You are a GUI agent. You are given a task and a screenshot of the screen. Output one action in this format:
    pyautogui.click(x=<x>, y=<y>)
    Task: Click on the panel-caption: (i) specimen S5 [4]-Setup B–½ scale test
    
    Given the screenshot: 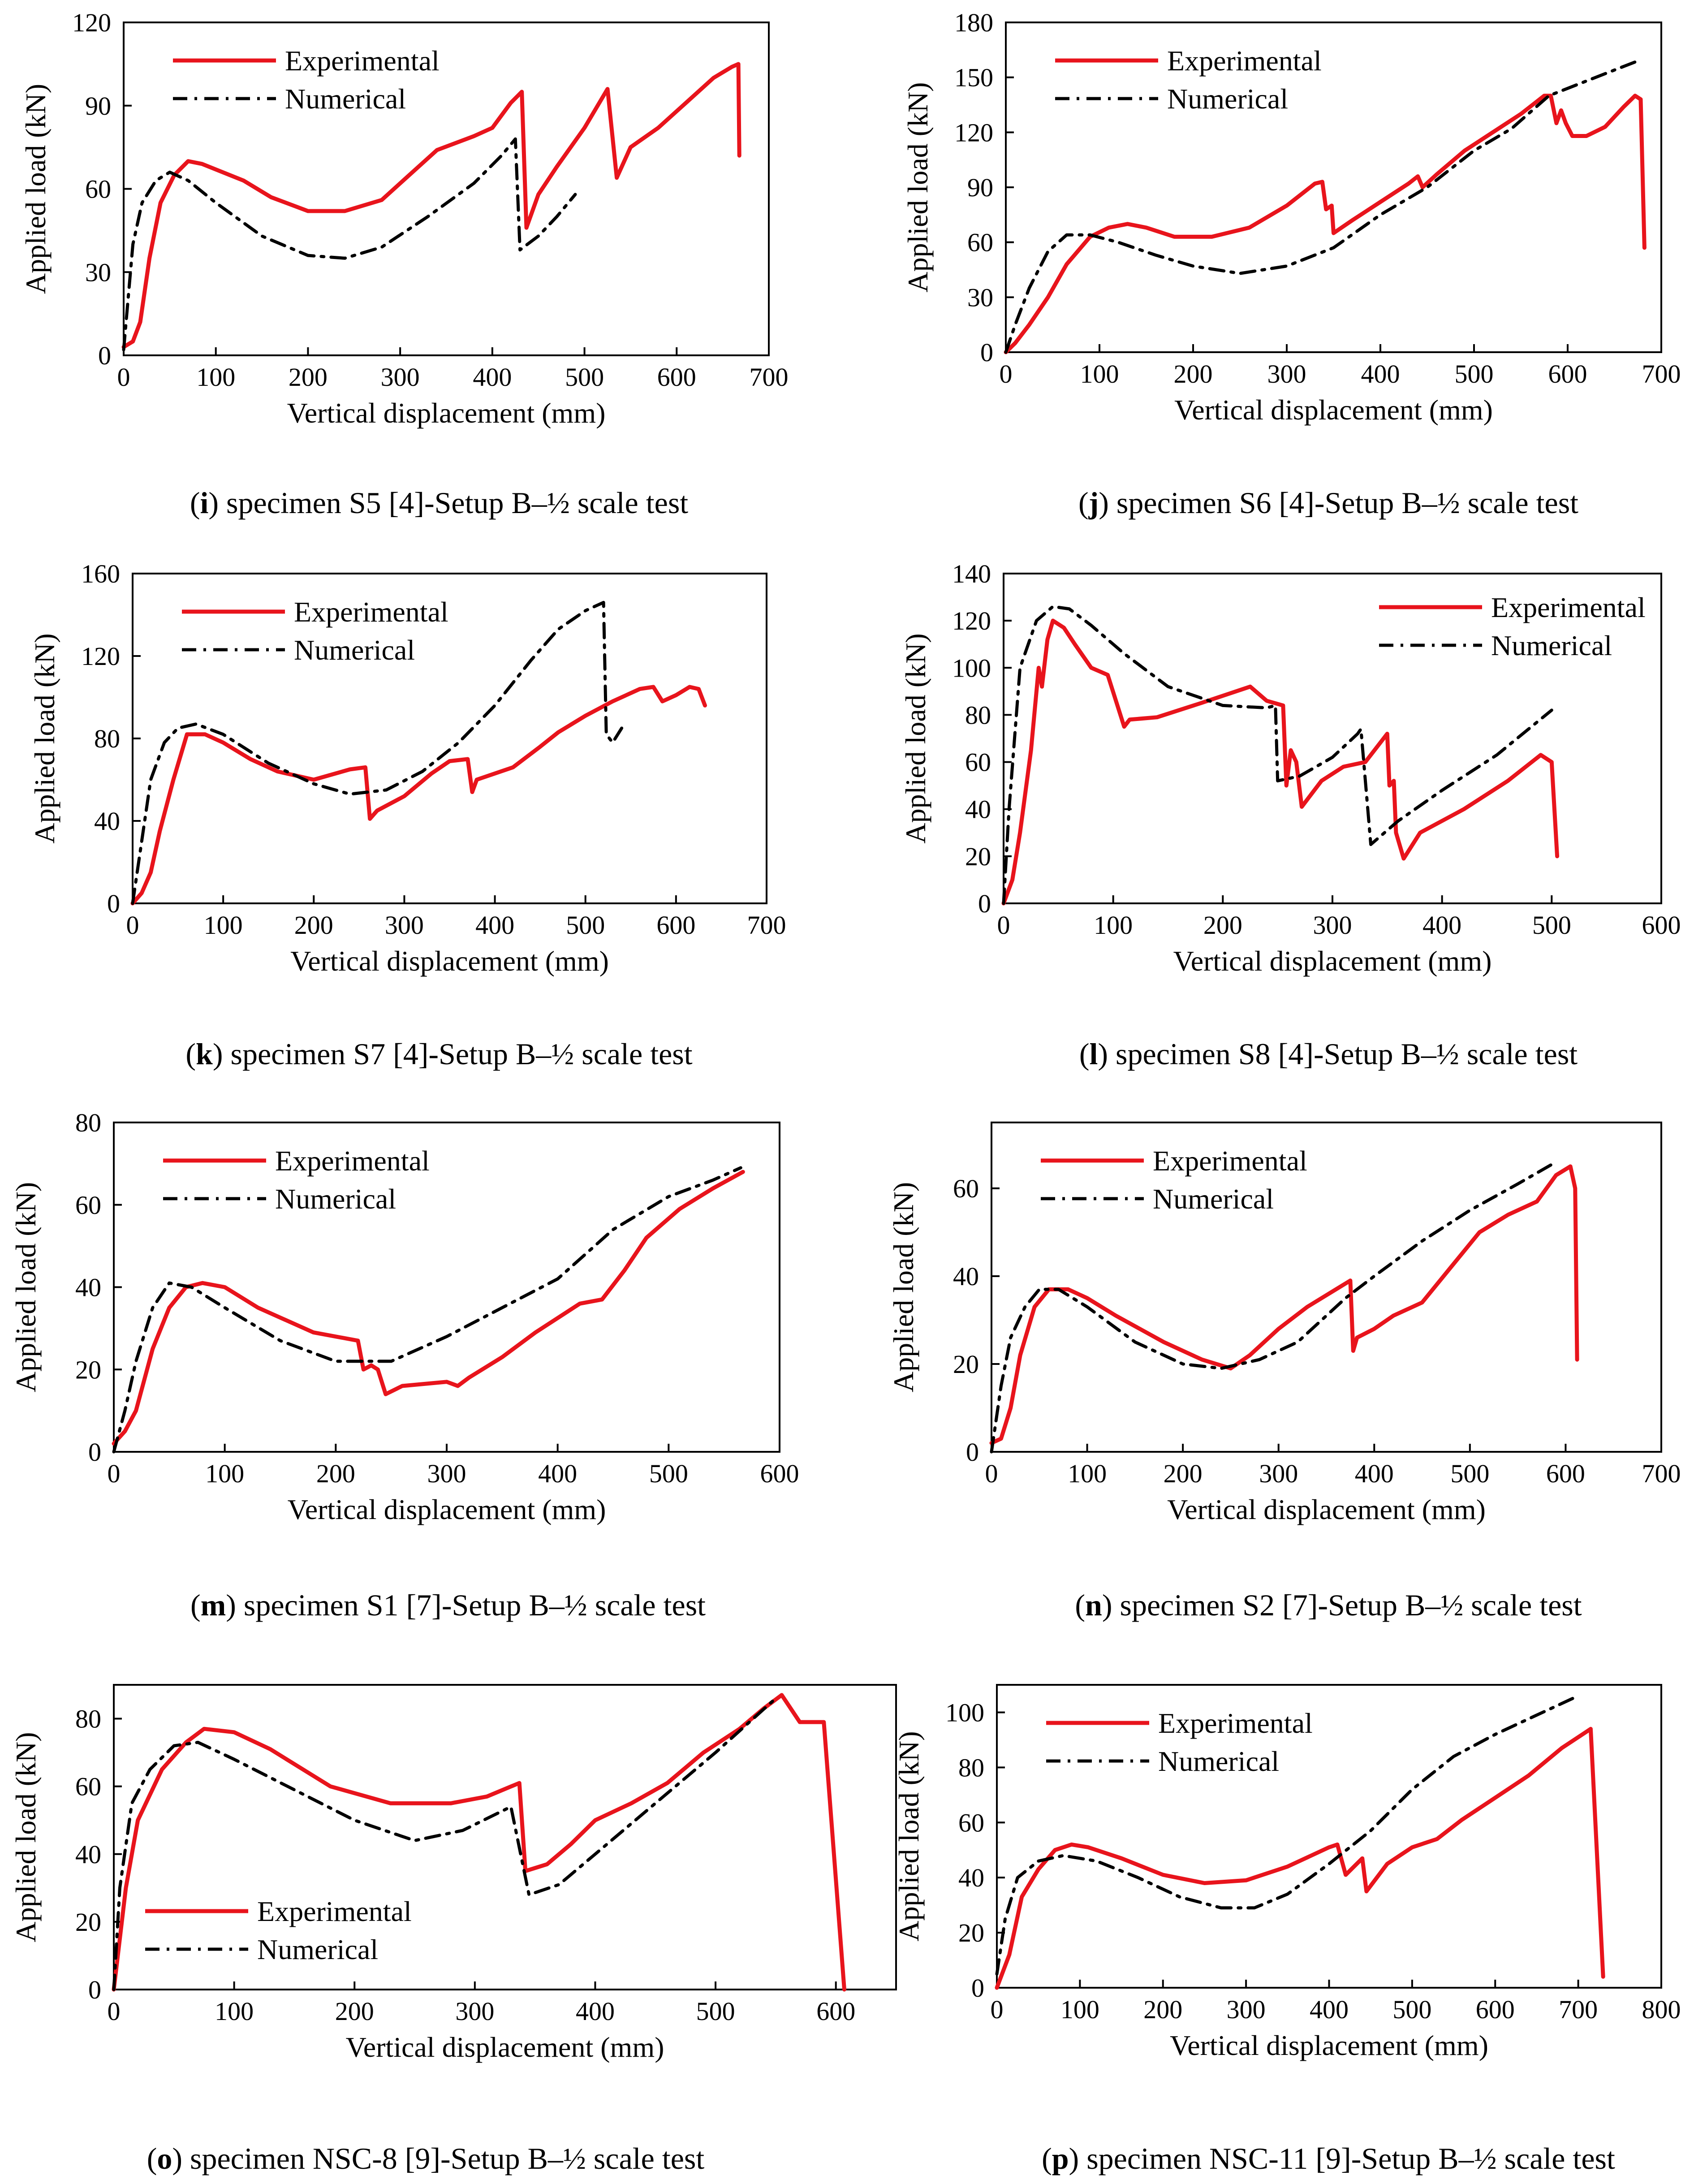 What is the action you would take?
    pyautogui.click(x=439, y=503)
    